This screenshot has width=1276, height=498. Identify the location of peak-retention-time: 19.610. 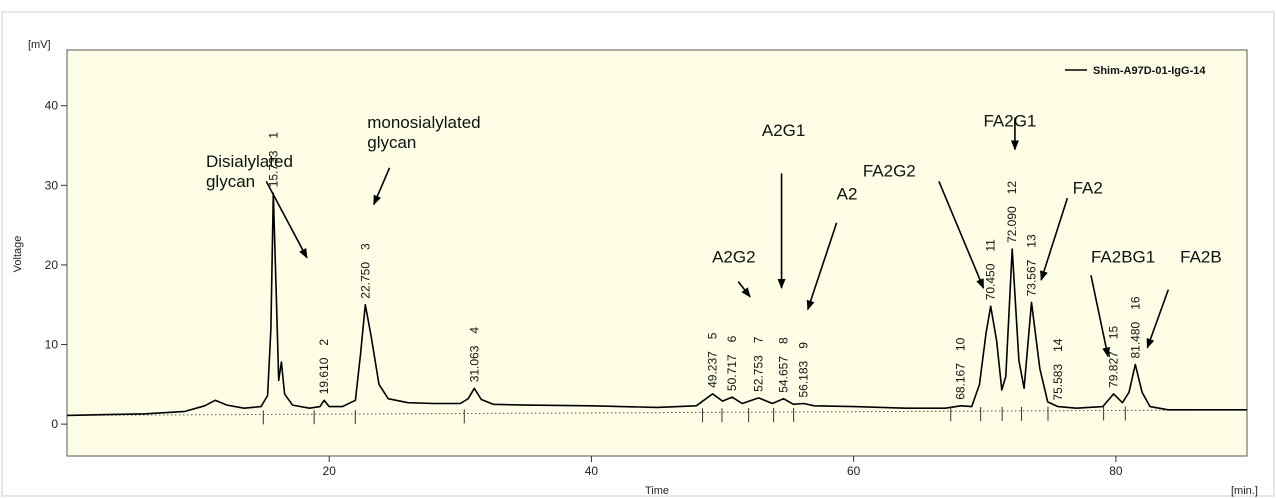
(324, 375).